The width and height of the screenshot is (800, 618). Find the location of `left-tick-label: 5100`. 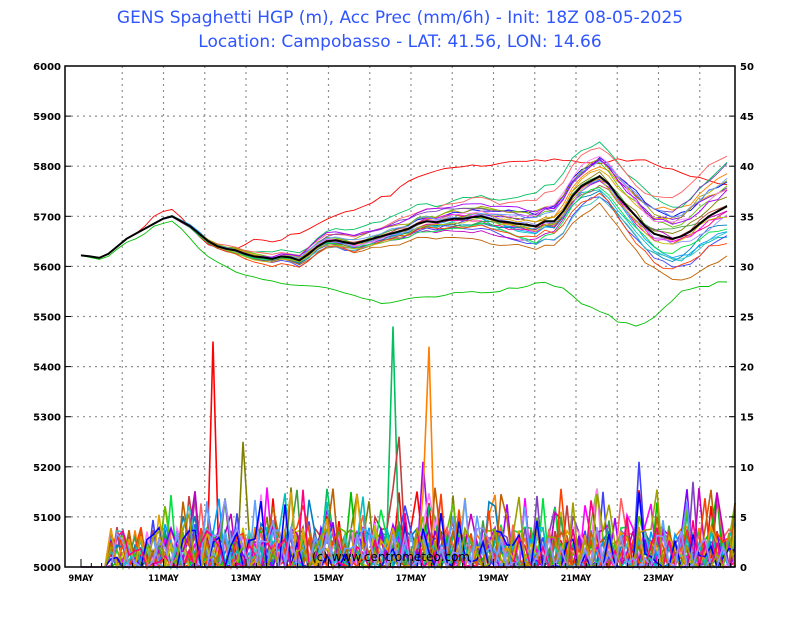

left-tick-label: 5100 is located at coordinates (47, 518).